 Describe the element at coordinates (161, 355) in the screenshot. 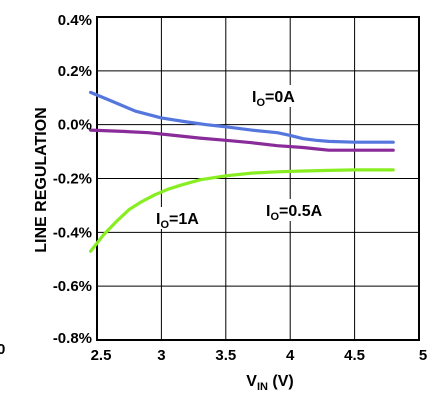

I see `x-tick-label: 3` at that location.